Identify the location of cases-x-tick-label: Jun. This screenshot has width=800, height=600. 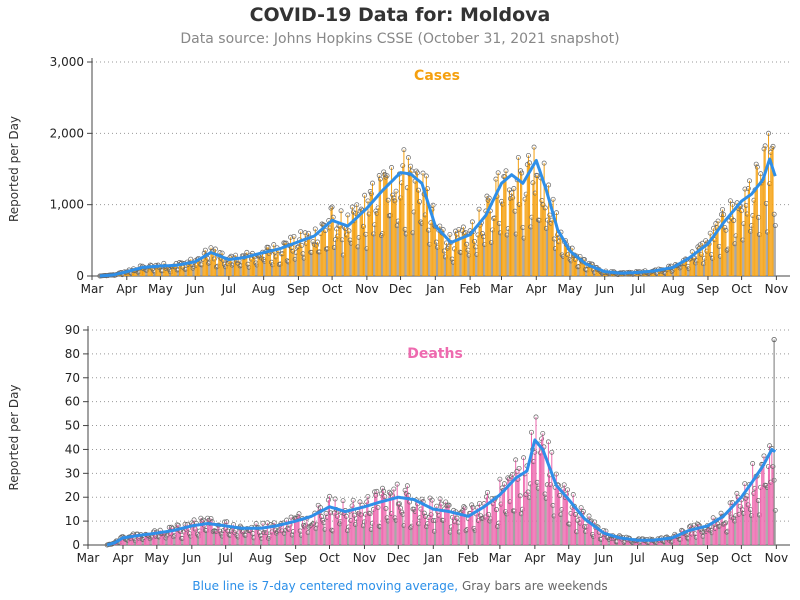
(604, 289).